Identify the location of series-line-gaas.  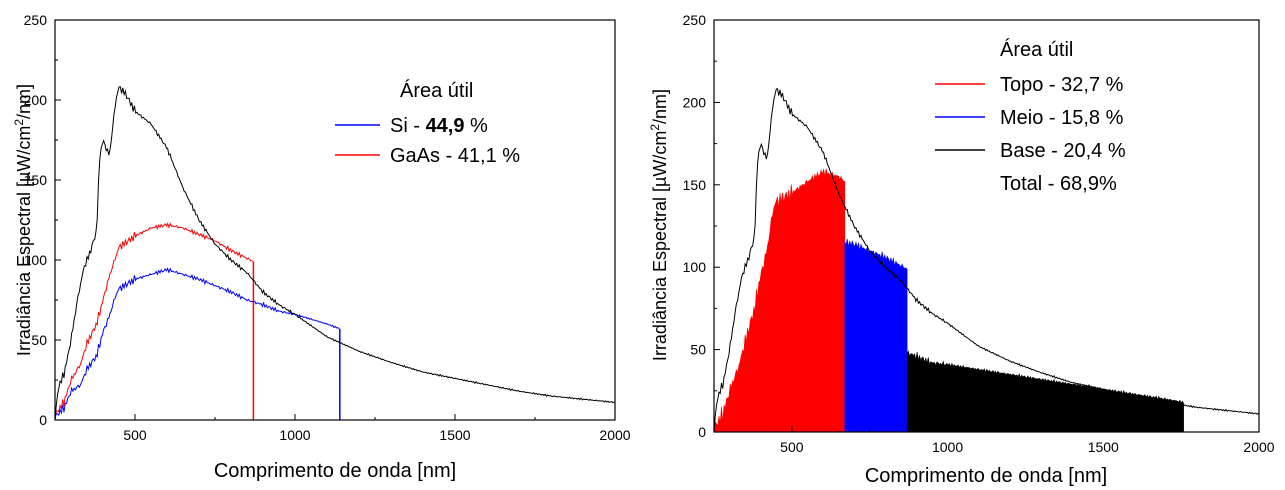
(154, 320).